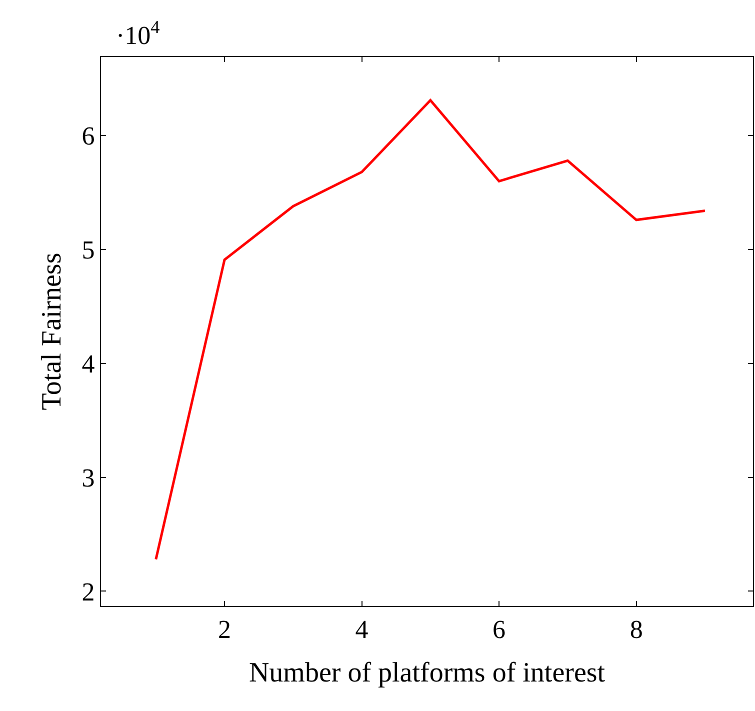 The width and height of the screenshot is (755, 711). What do you see at coordinates (636, 629) in the screenshot?
I see `x-tick-label: 8` at bounding box center [636, 629].